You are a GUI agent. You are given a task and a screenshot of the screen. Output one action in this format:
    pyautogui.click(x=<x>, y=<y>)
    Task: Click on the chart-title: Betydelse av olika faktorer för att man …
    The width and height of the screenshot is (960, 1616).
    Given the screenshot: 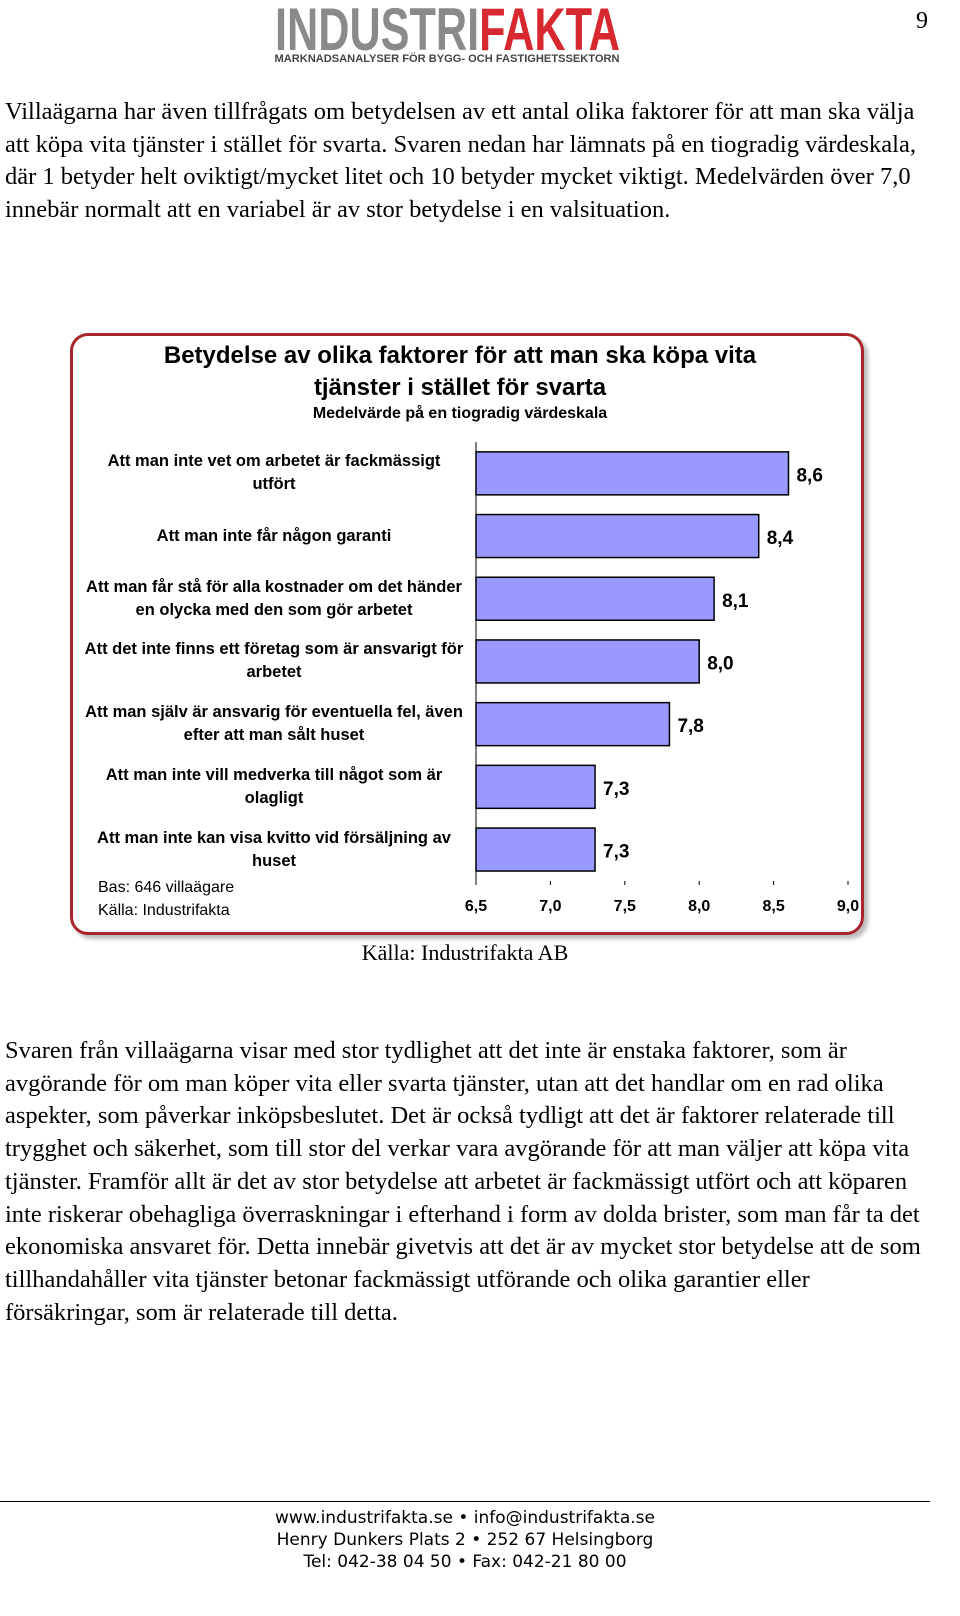 What is the action you would take?
    pyautogui.click(x=460, y=371)
    